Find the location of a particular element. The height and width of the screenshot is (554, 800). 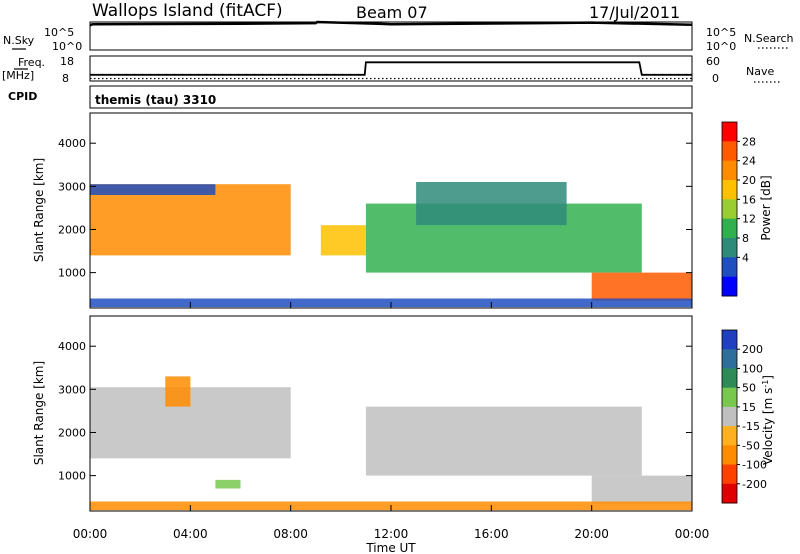

velocity-colorbar-tick-label-7: -200 is located at coordinates (754, 484).